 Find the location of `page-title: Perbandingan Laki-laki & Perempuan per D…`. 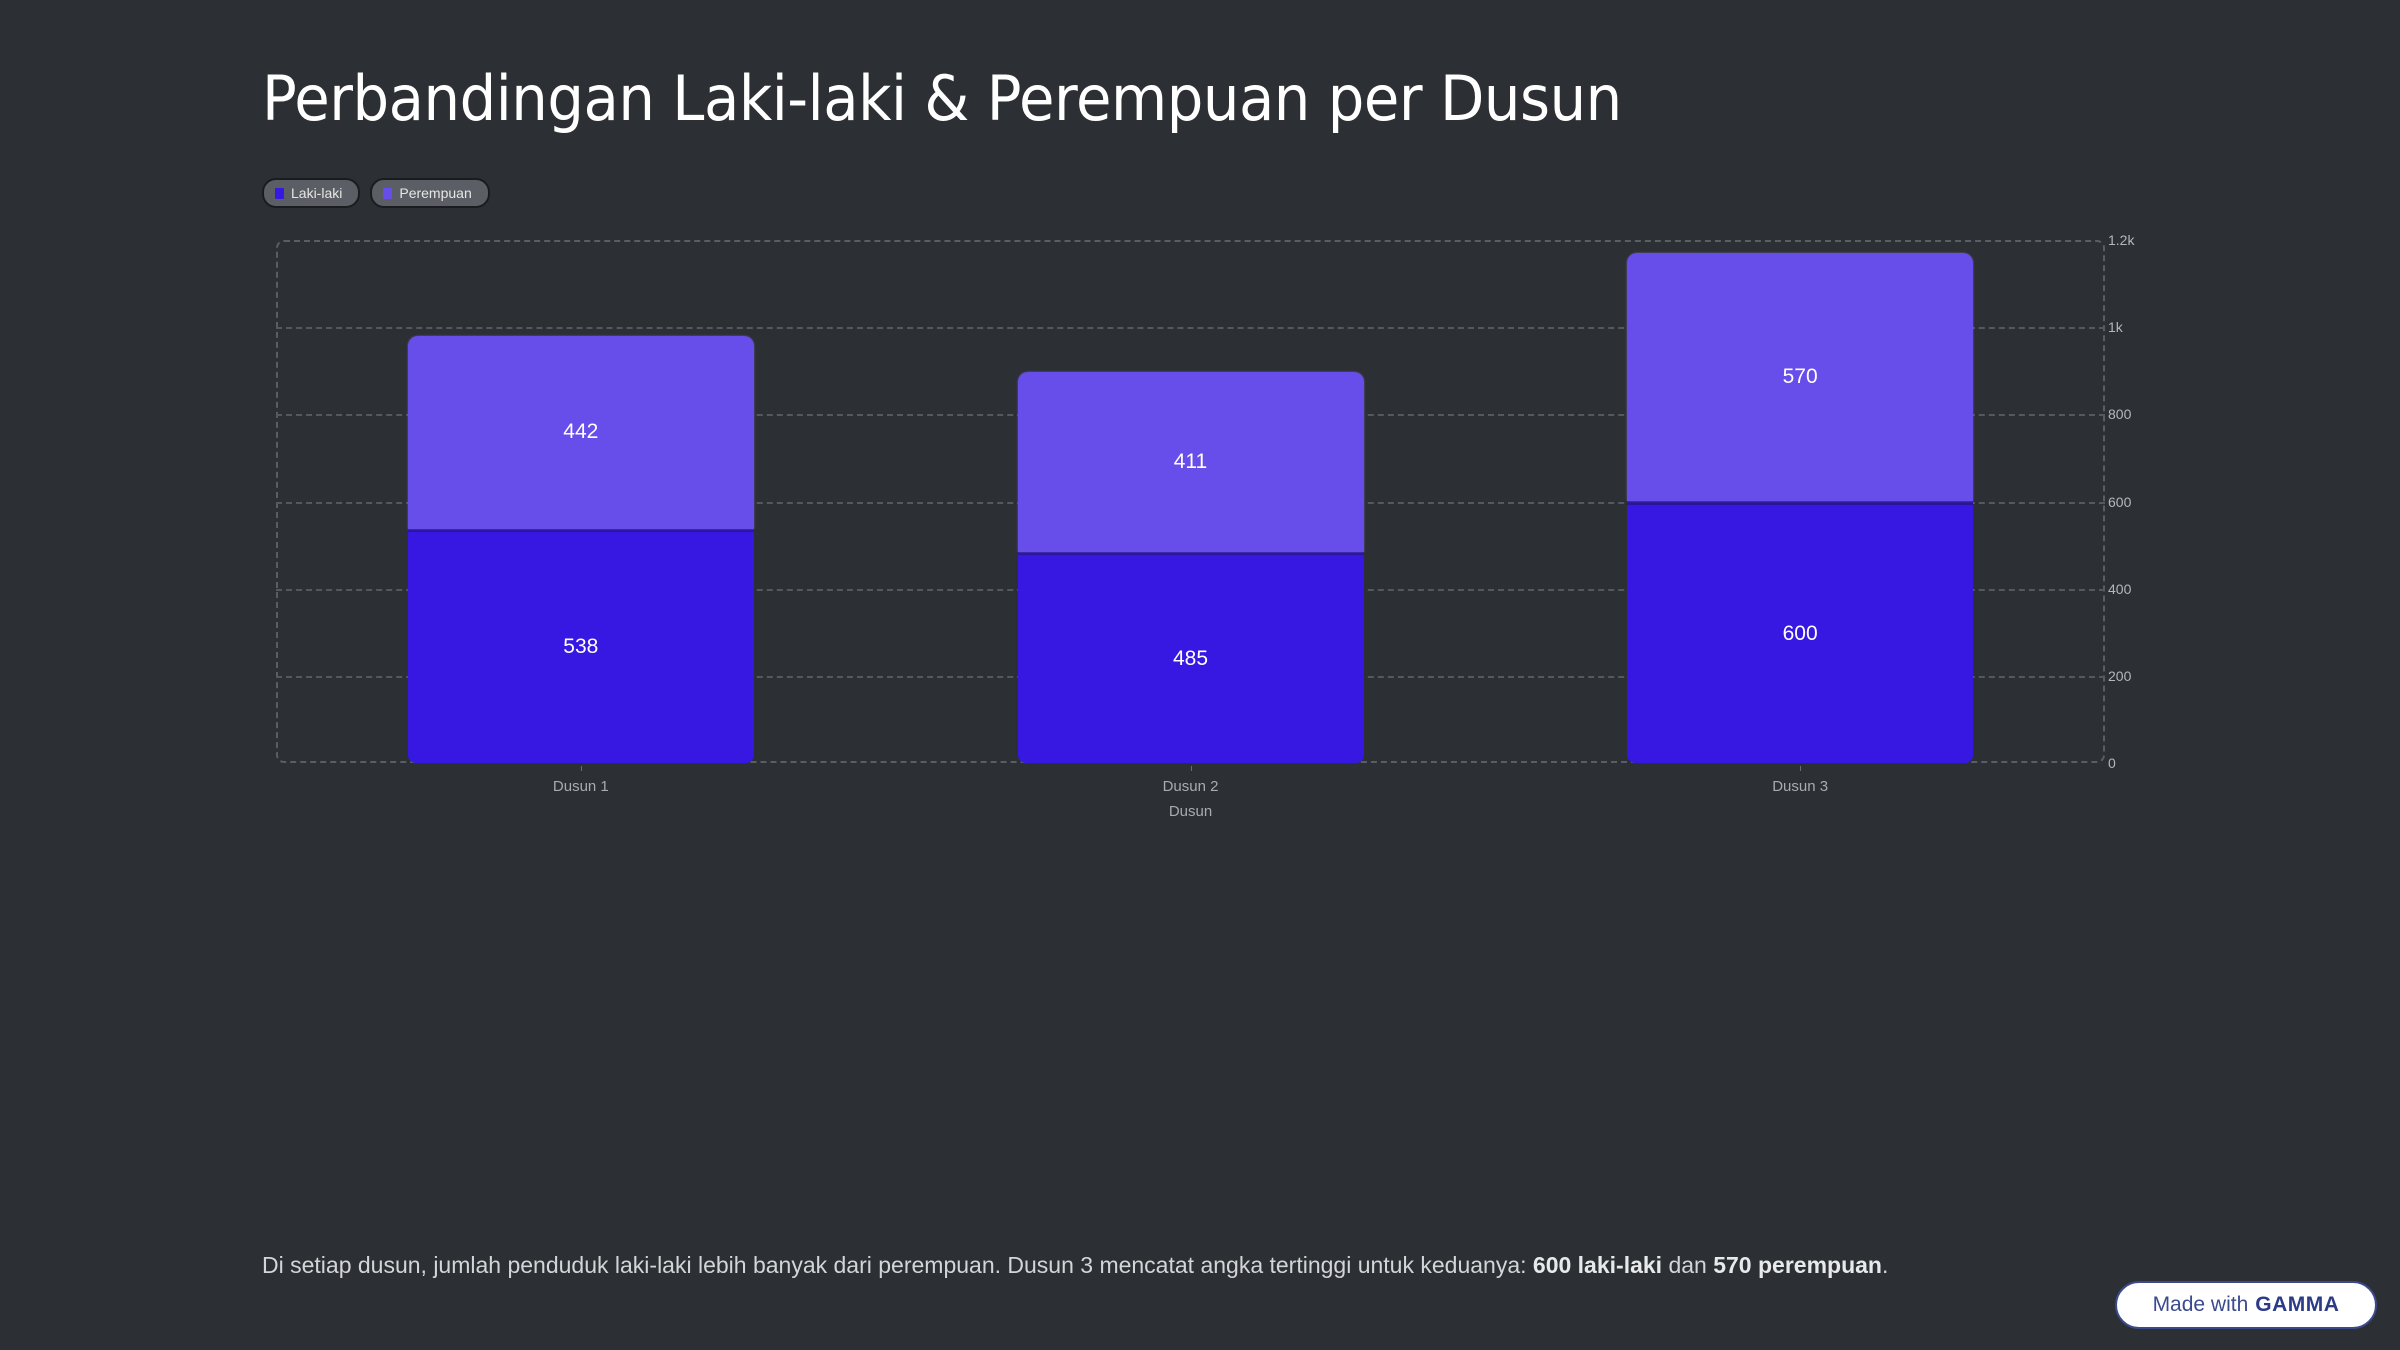

page-title: Perbandingan Laki-laki & Perempuan per D… is located at coordinates (942, 98).